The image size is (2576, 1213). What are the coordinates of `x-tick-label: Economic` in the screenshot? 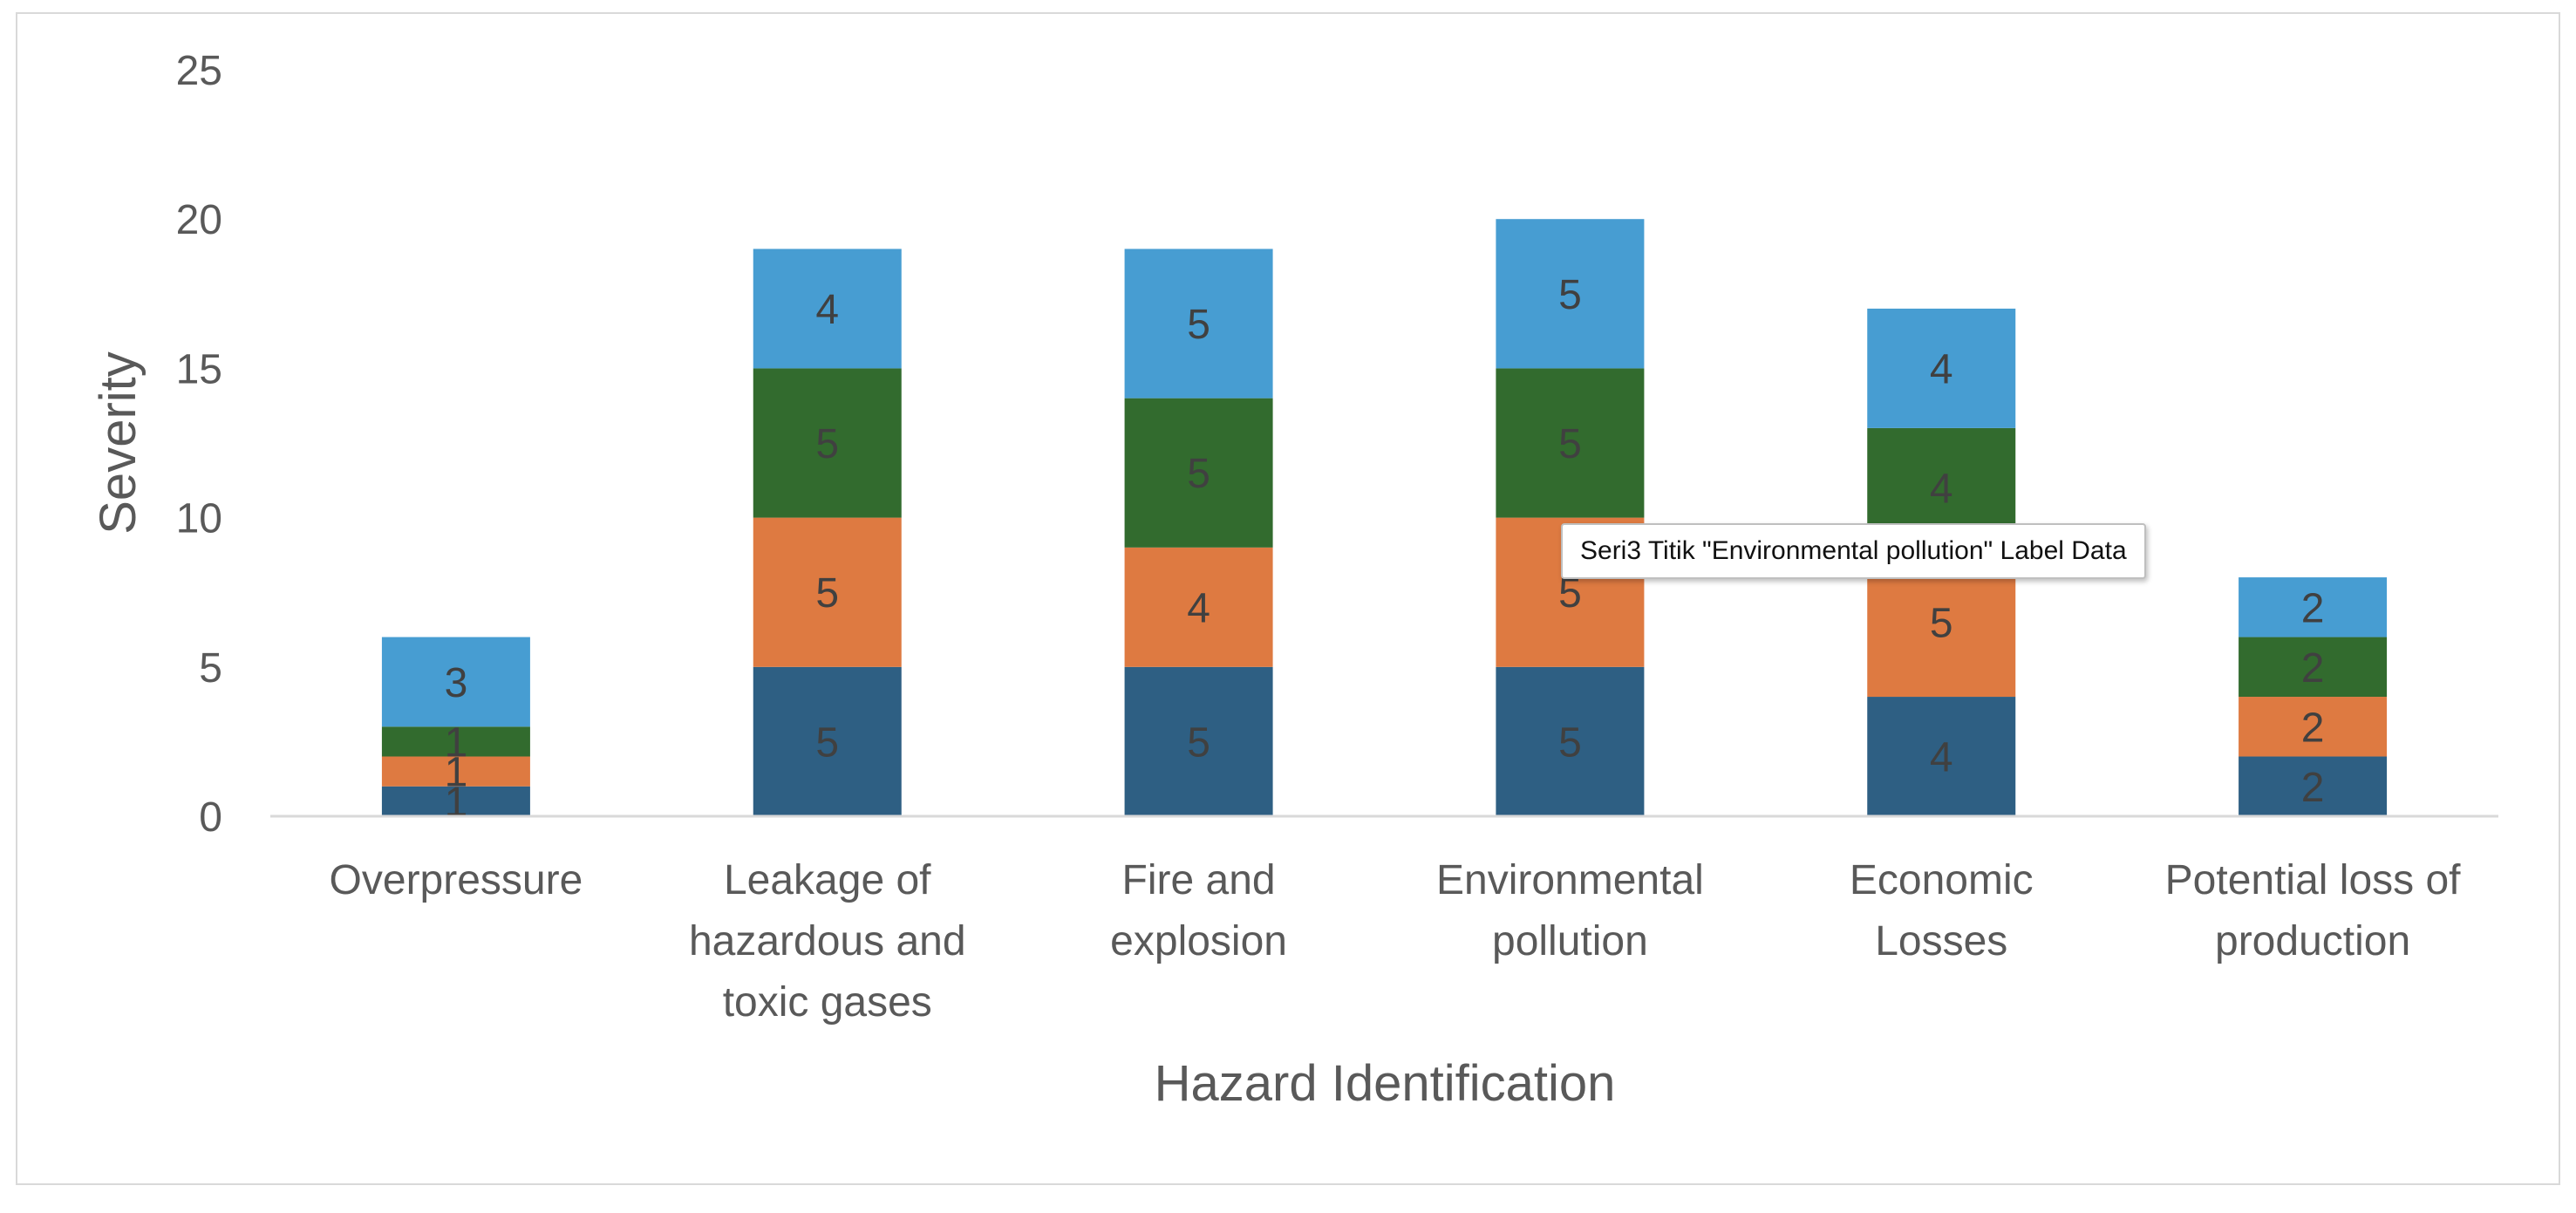 It's located at (1942, 880).